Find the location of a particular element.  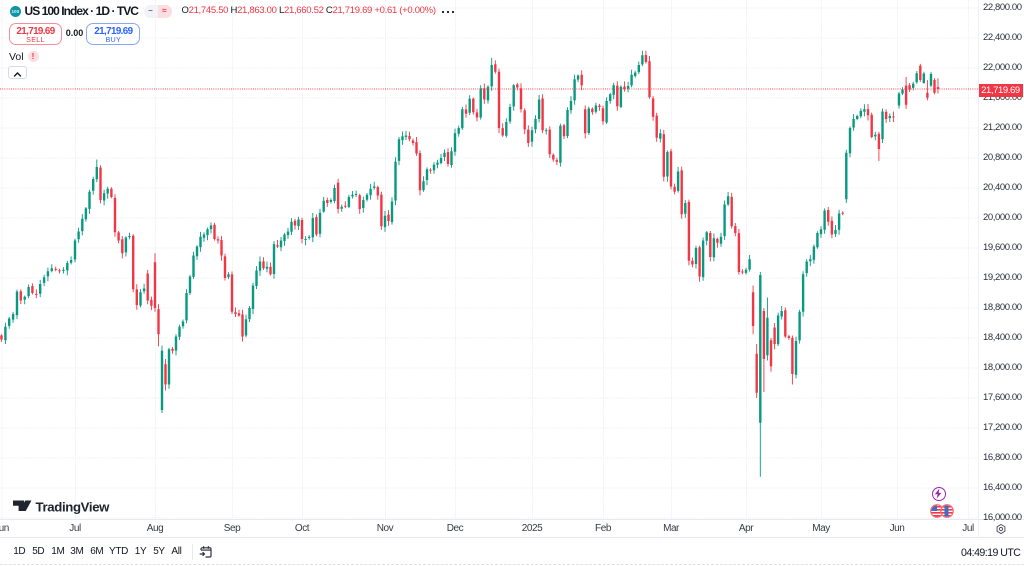

svg-text: TradingView is located at coordinates (73, 507).